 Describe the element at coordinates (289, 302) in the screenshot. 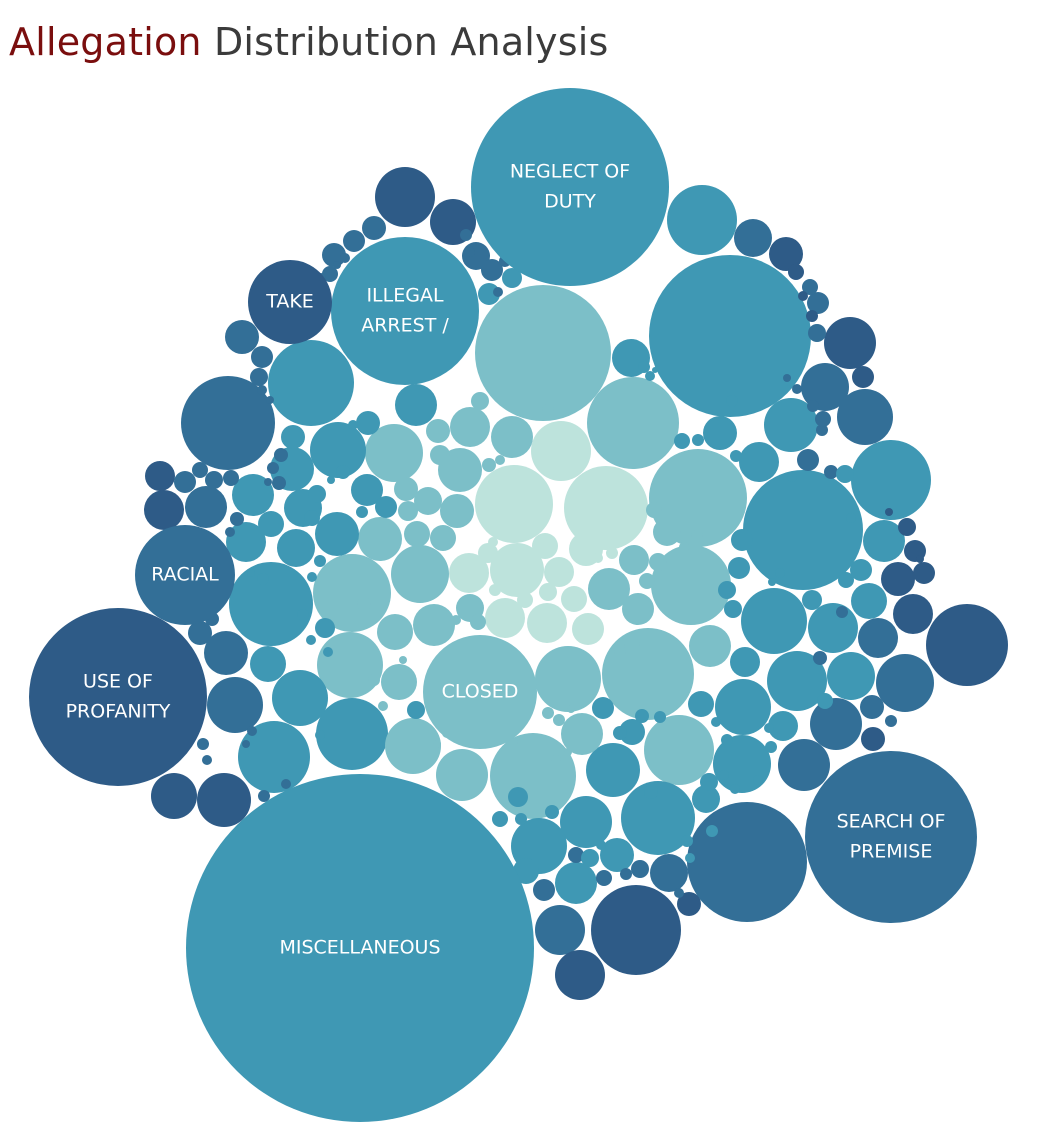

I see `bubble-label-take: TAKE` at that location.